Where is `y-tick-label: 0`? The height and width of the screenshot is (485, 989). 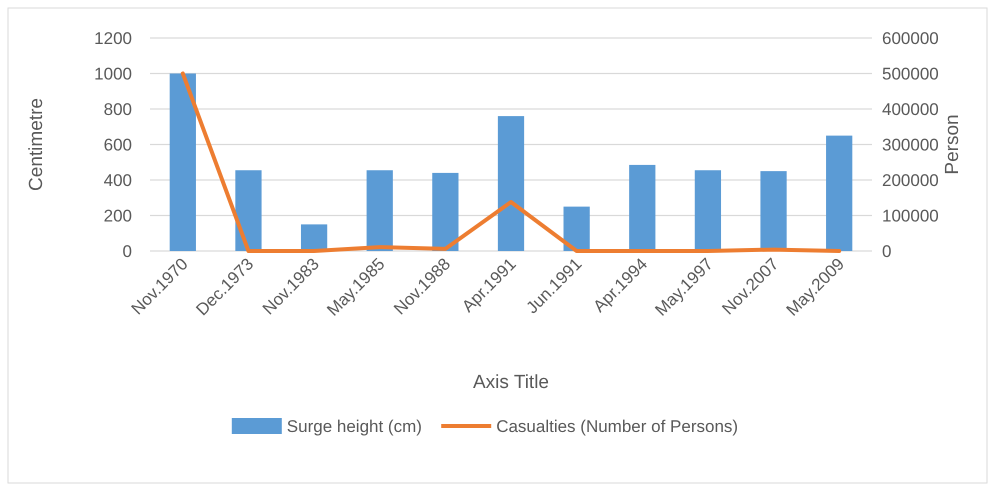
y-tick-label: 0 is located at coordinates (127, 251).